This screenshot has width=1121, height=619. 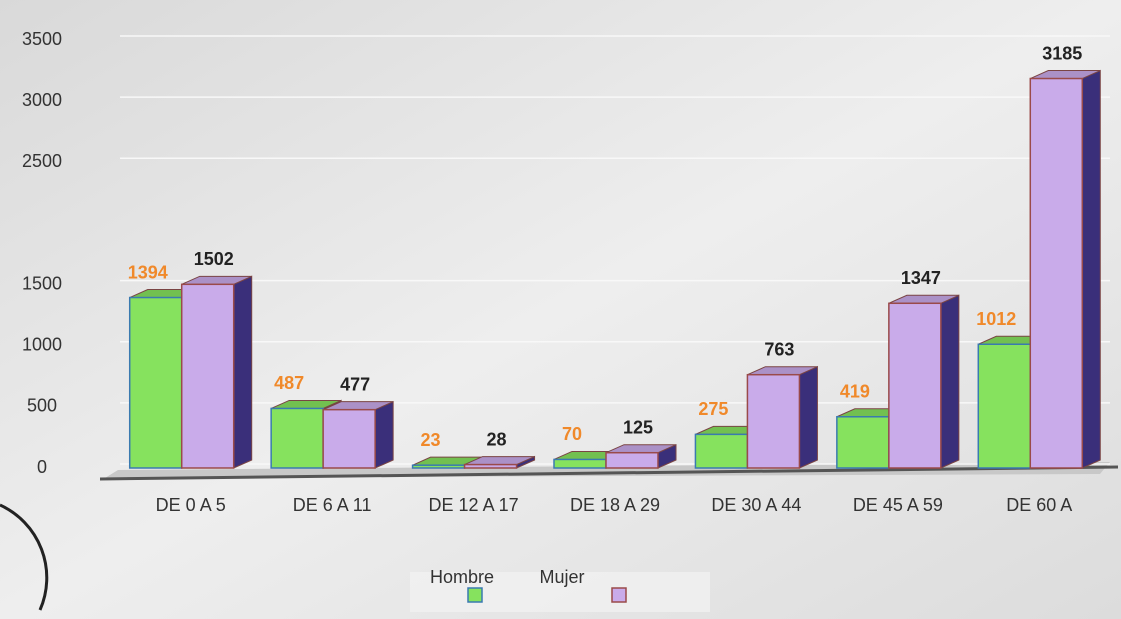 What do you see at coordinates (1039, 505) in the screenshot?
I see `x-tick-label: DE 60 A` at bounding box center [1039, 505].